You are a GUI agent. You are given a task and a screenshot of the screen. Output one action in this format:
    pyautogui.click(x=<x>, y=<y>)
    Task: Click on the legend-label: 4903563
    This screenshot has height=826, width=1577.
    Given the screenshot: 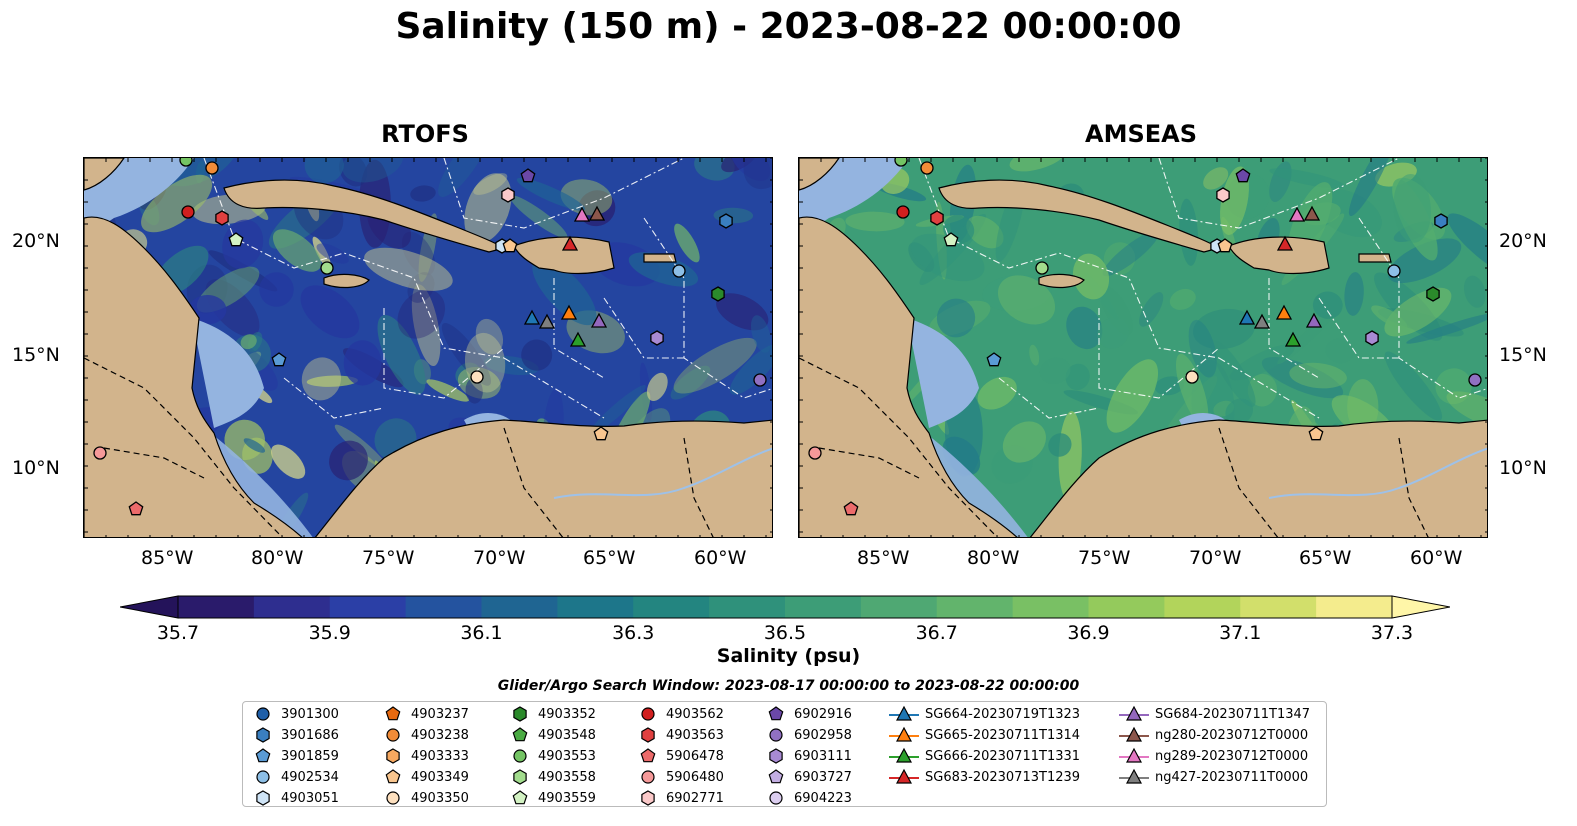 What is the action you would take?
    pyautogui.click(x=695, y=735)
    